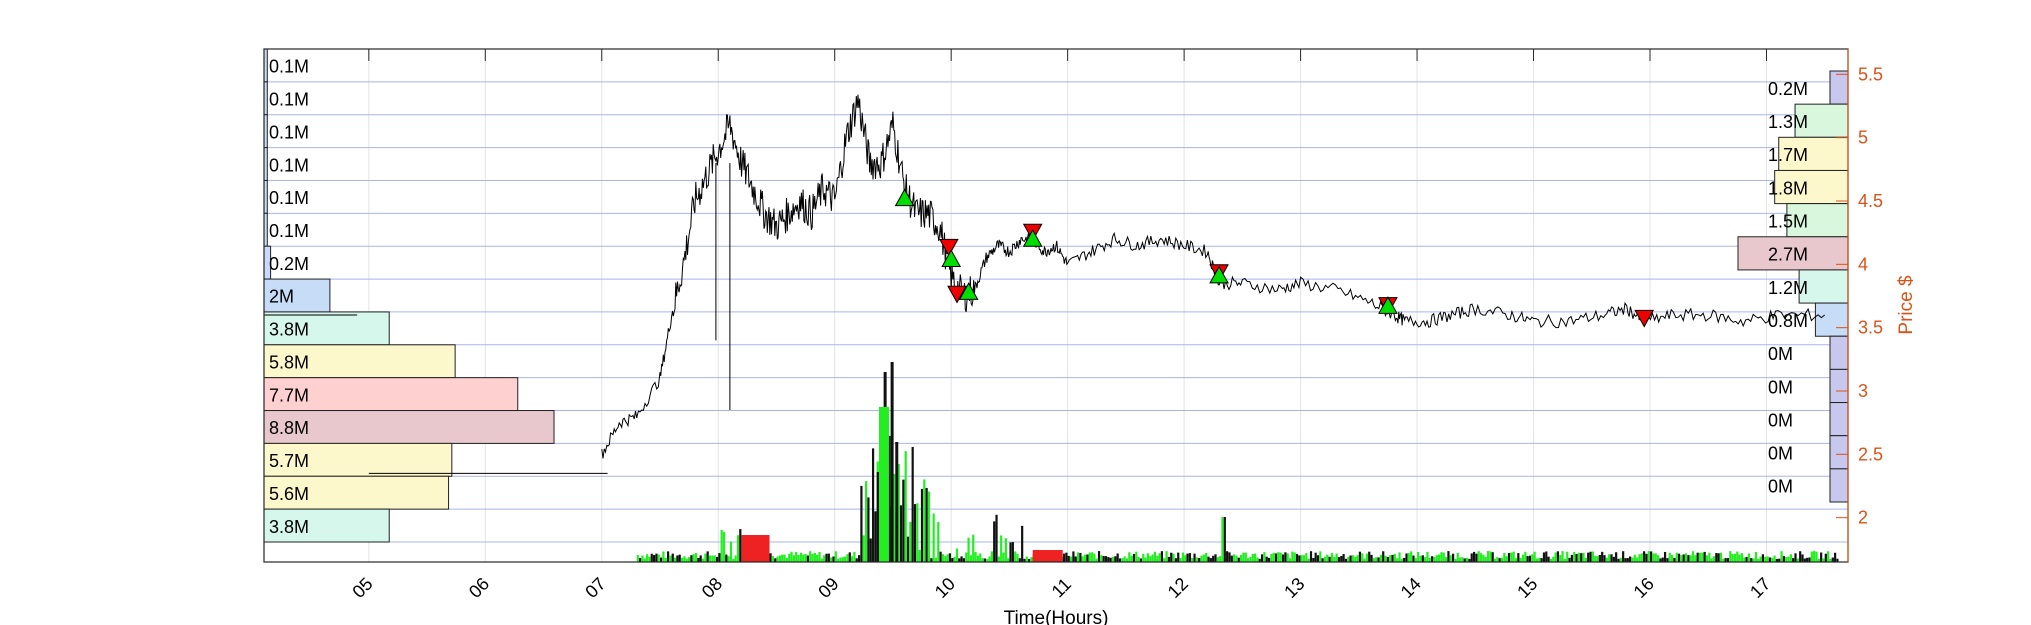 The image size is (2031, 625). I want to click on x-tick-label: 15, so click(1527, 588).